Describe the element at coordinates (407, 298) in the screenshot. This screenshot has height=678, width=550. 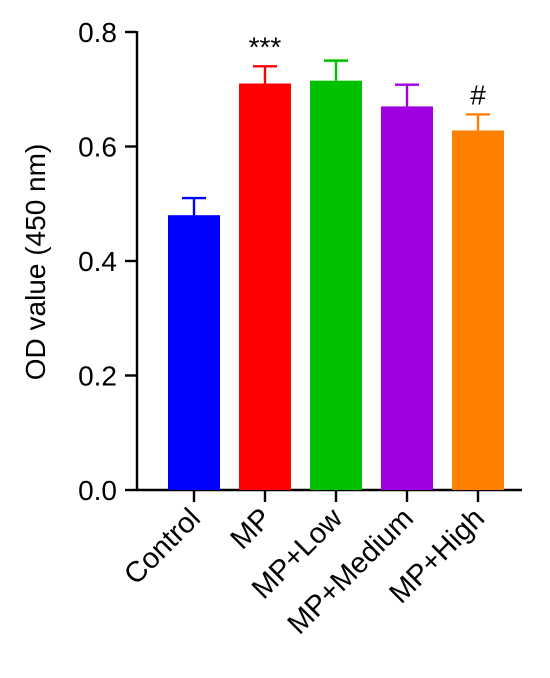
I see `bar-mp-medium` at that location.